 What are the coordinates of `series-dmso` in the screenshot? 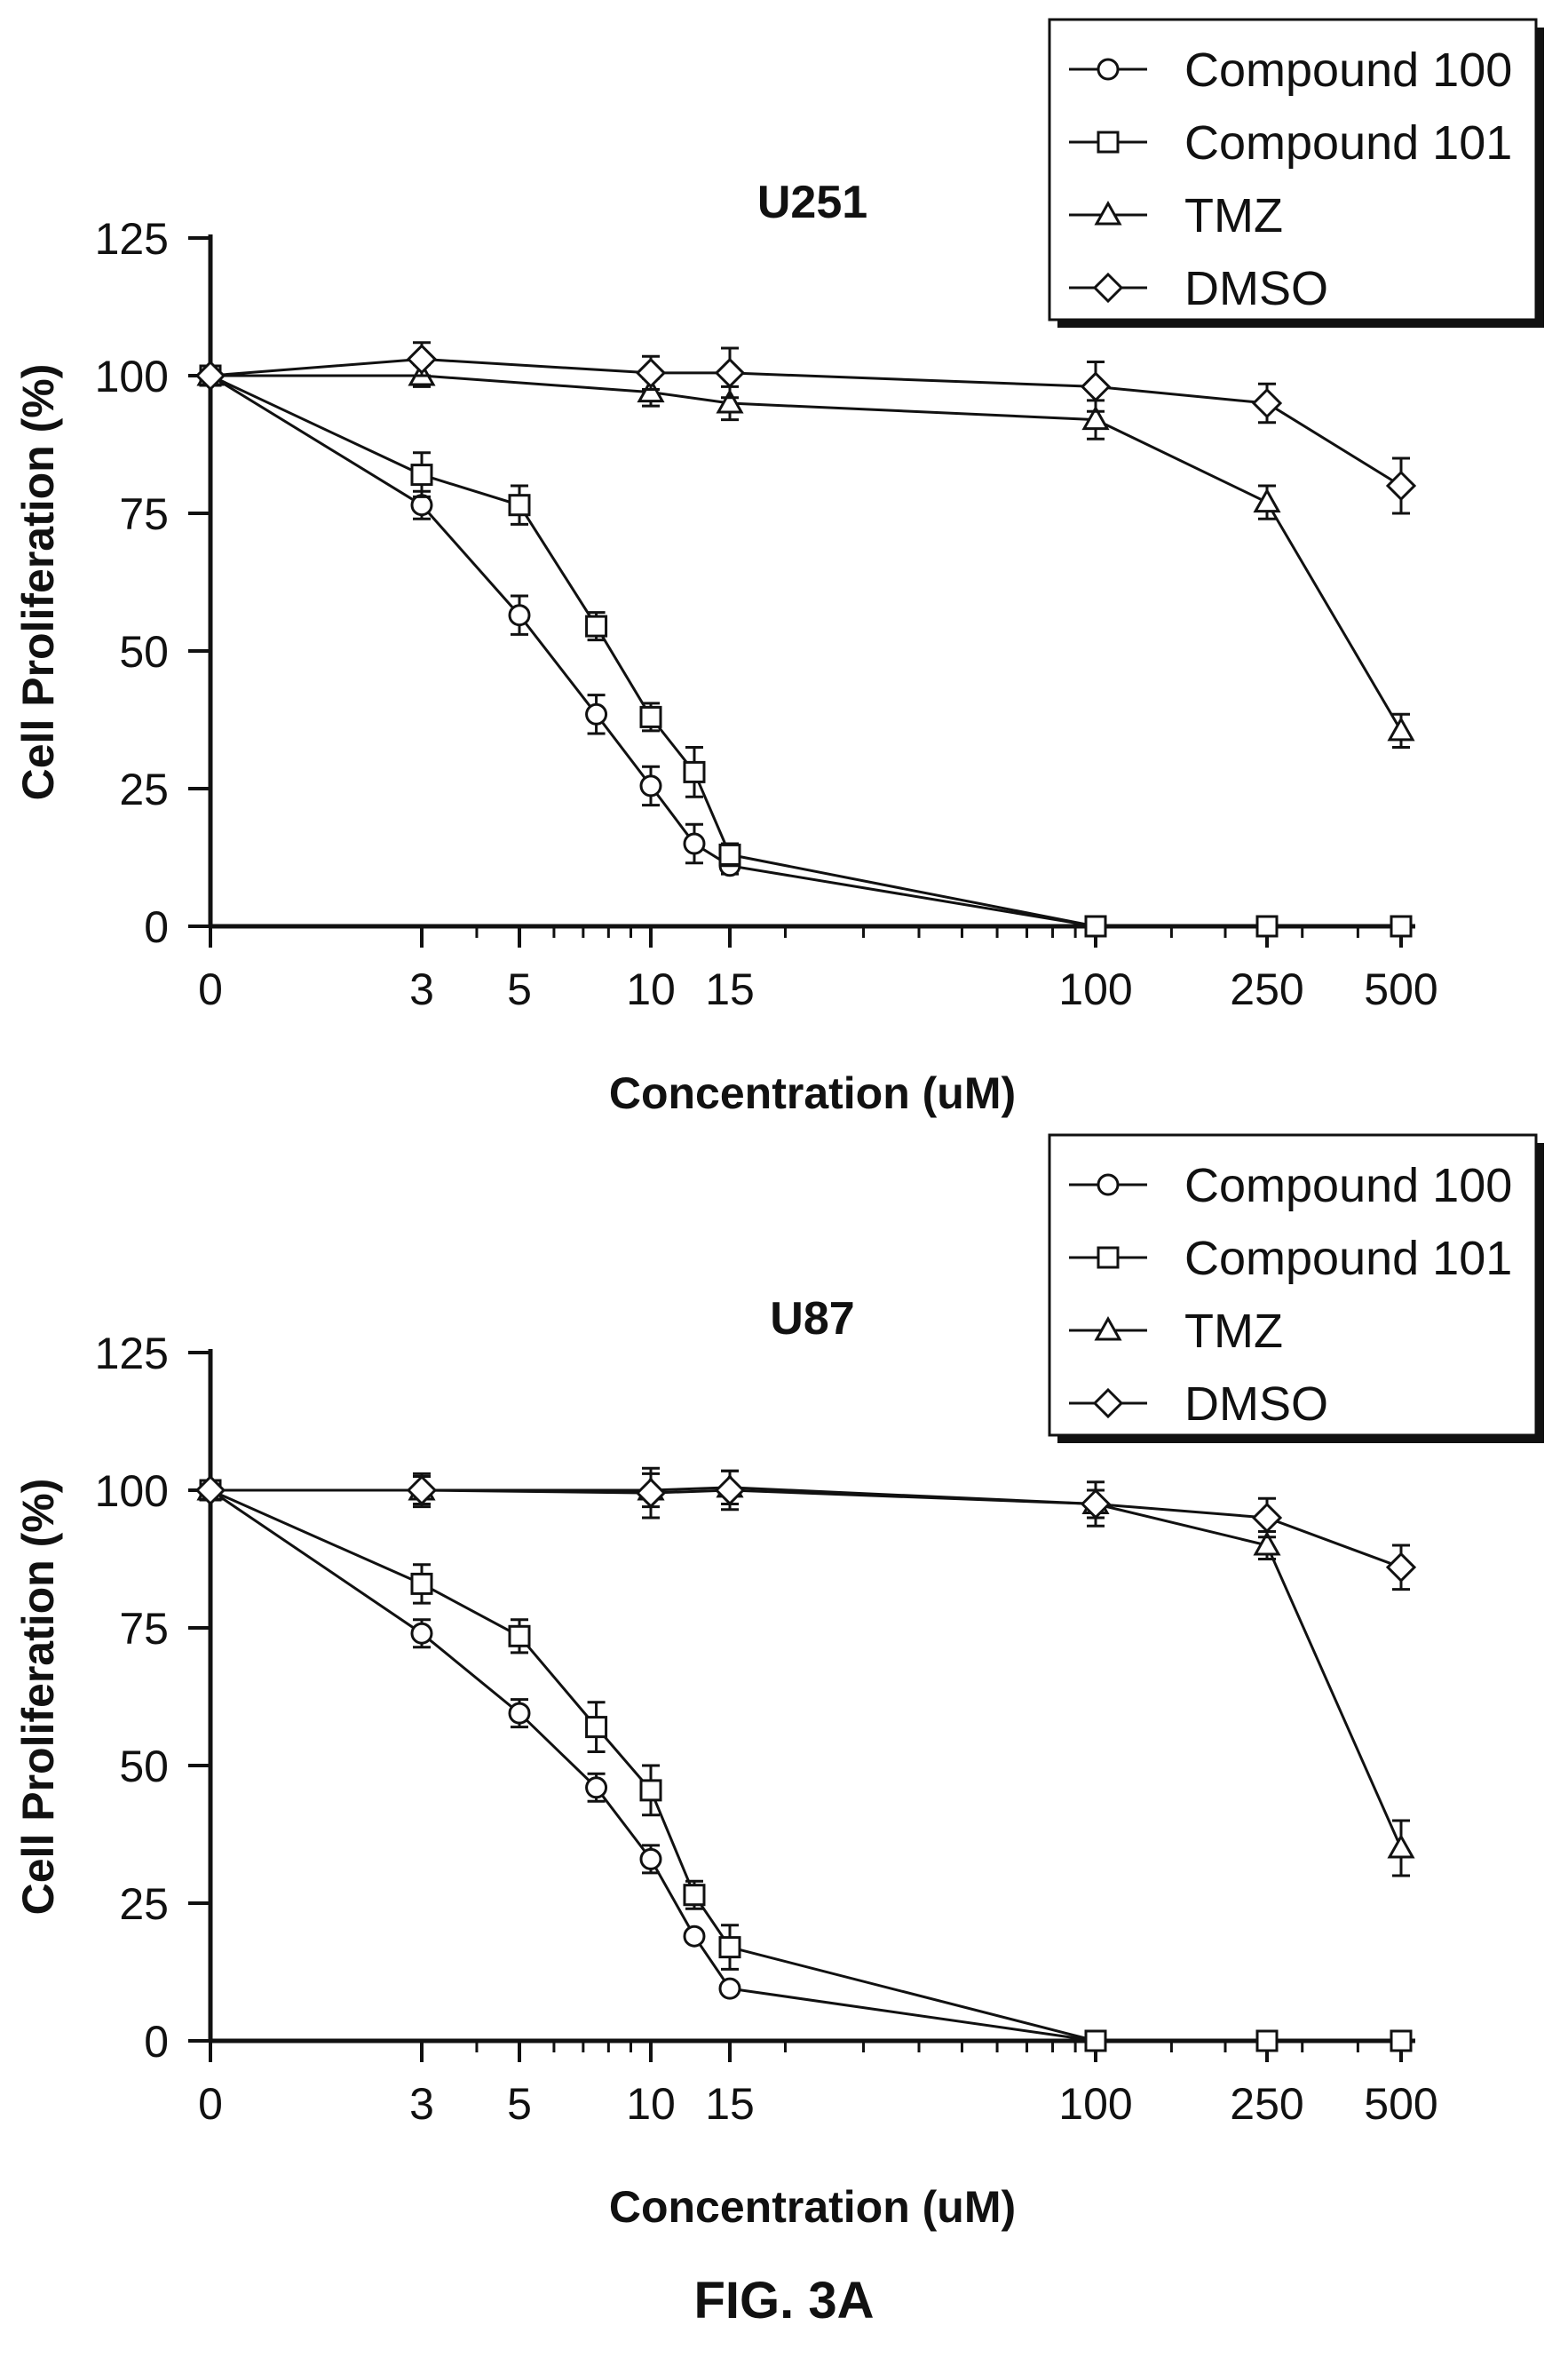 It's located at (805, 428).